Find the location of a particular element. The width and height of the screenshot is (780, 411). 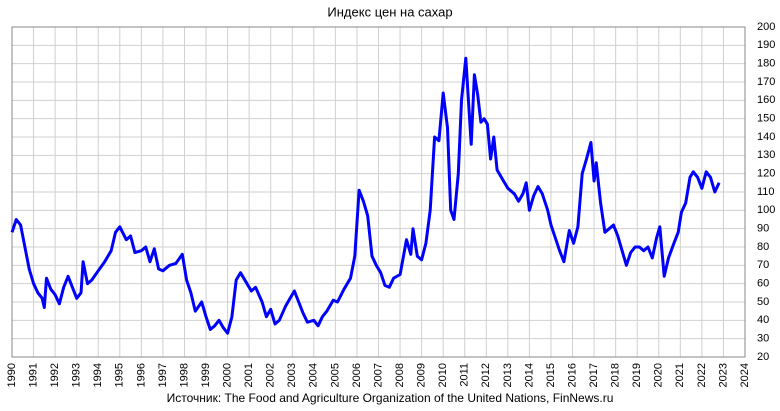

x-tick-label: 2012 is located at coordinates (486, 375).